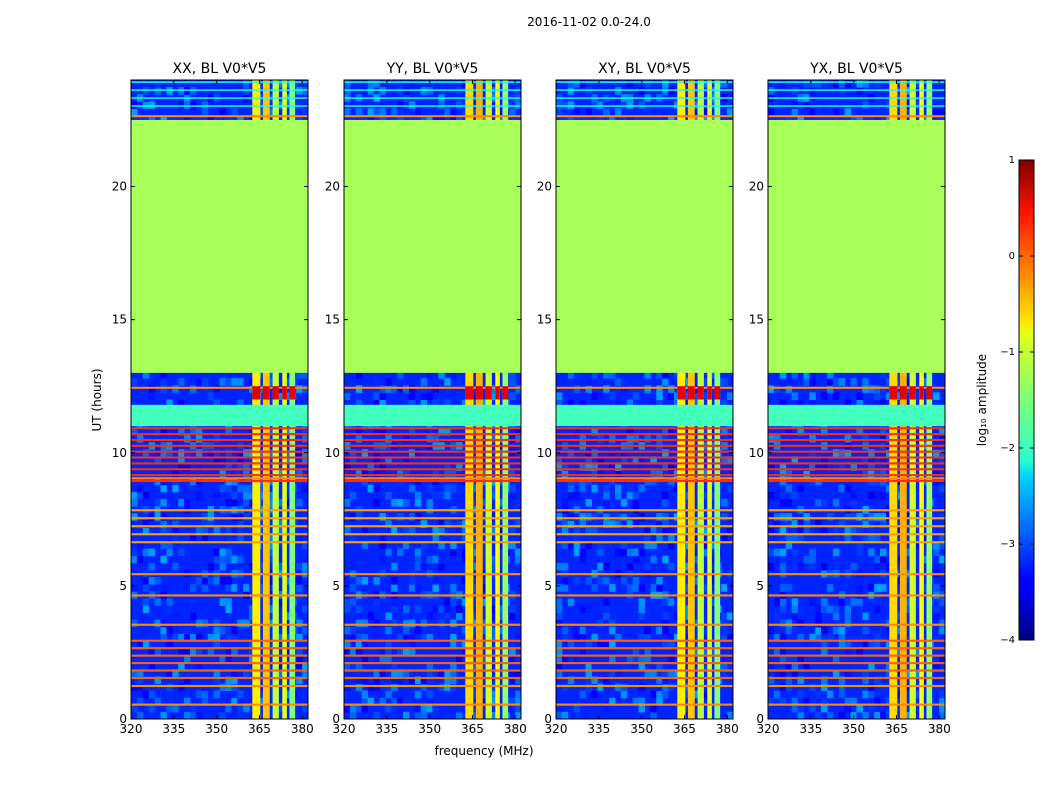 The image size is (1050, 800). Describe the element at coordinates (336, 586) in the screenshot. I see `y-tick-label: 5` at that location.